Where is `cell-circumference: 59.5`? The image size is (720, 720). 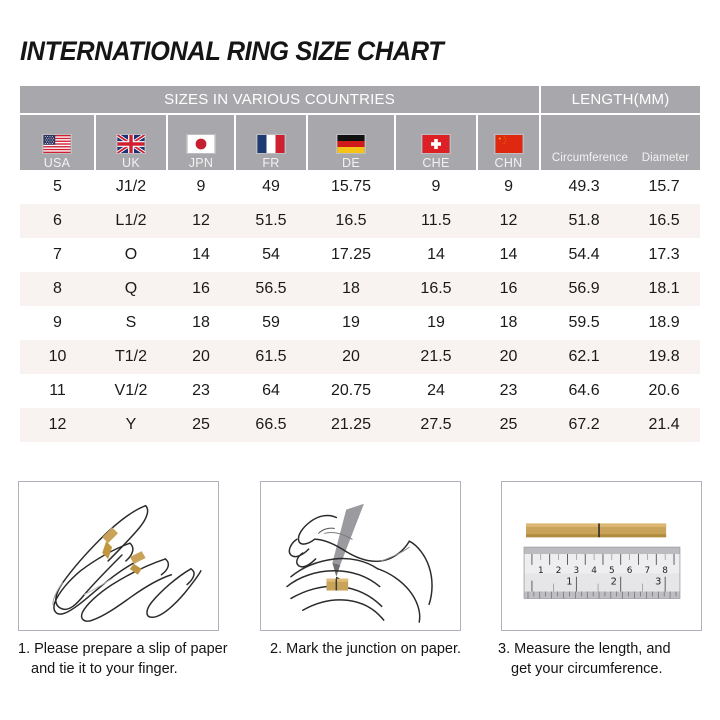
cell-circumference: 59.5 is located at coordinates (584, 323).